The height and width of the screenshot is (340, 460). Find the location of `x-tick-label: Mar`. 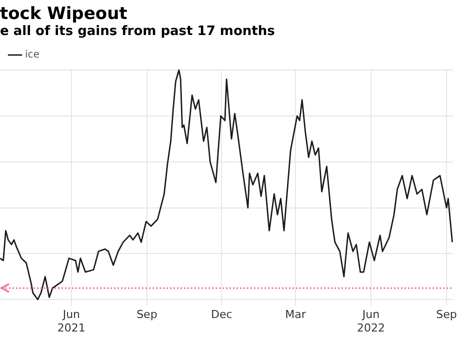

x-tick-label: Mar is located at coordinates (295, 315).